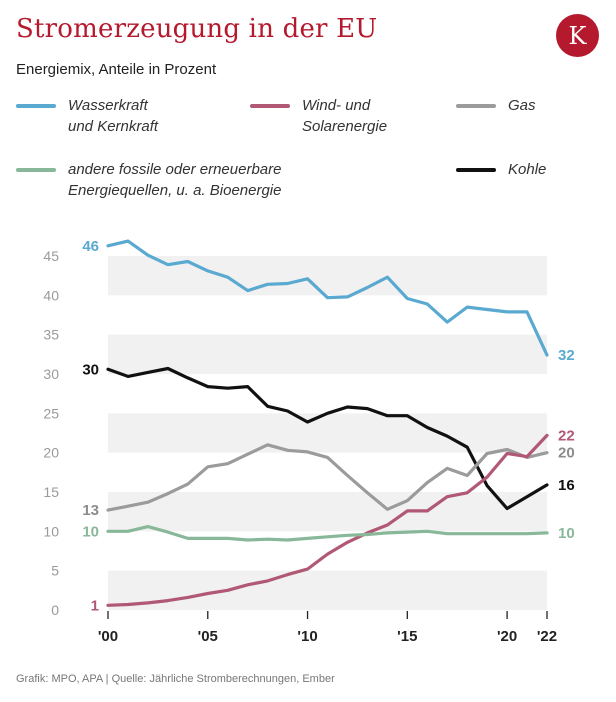  What do you see at coordinates (113, 126) in the screenshot?
I see `legend-line: und Kernkraft` at bounding box center [113, 126].